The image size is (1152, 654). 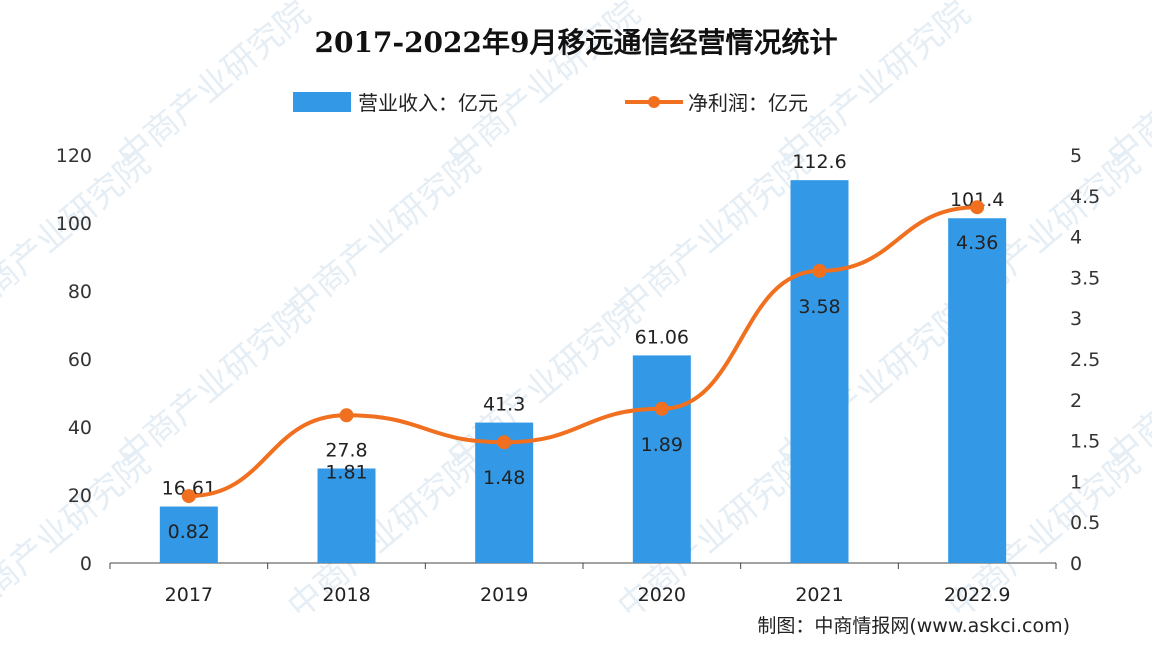 I want to click on y-right-tick-label: 4, so click(x=1076, y=238).